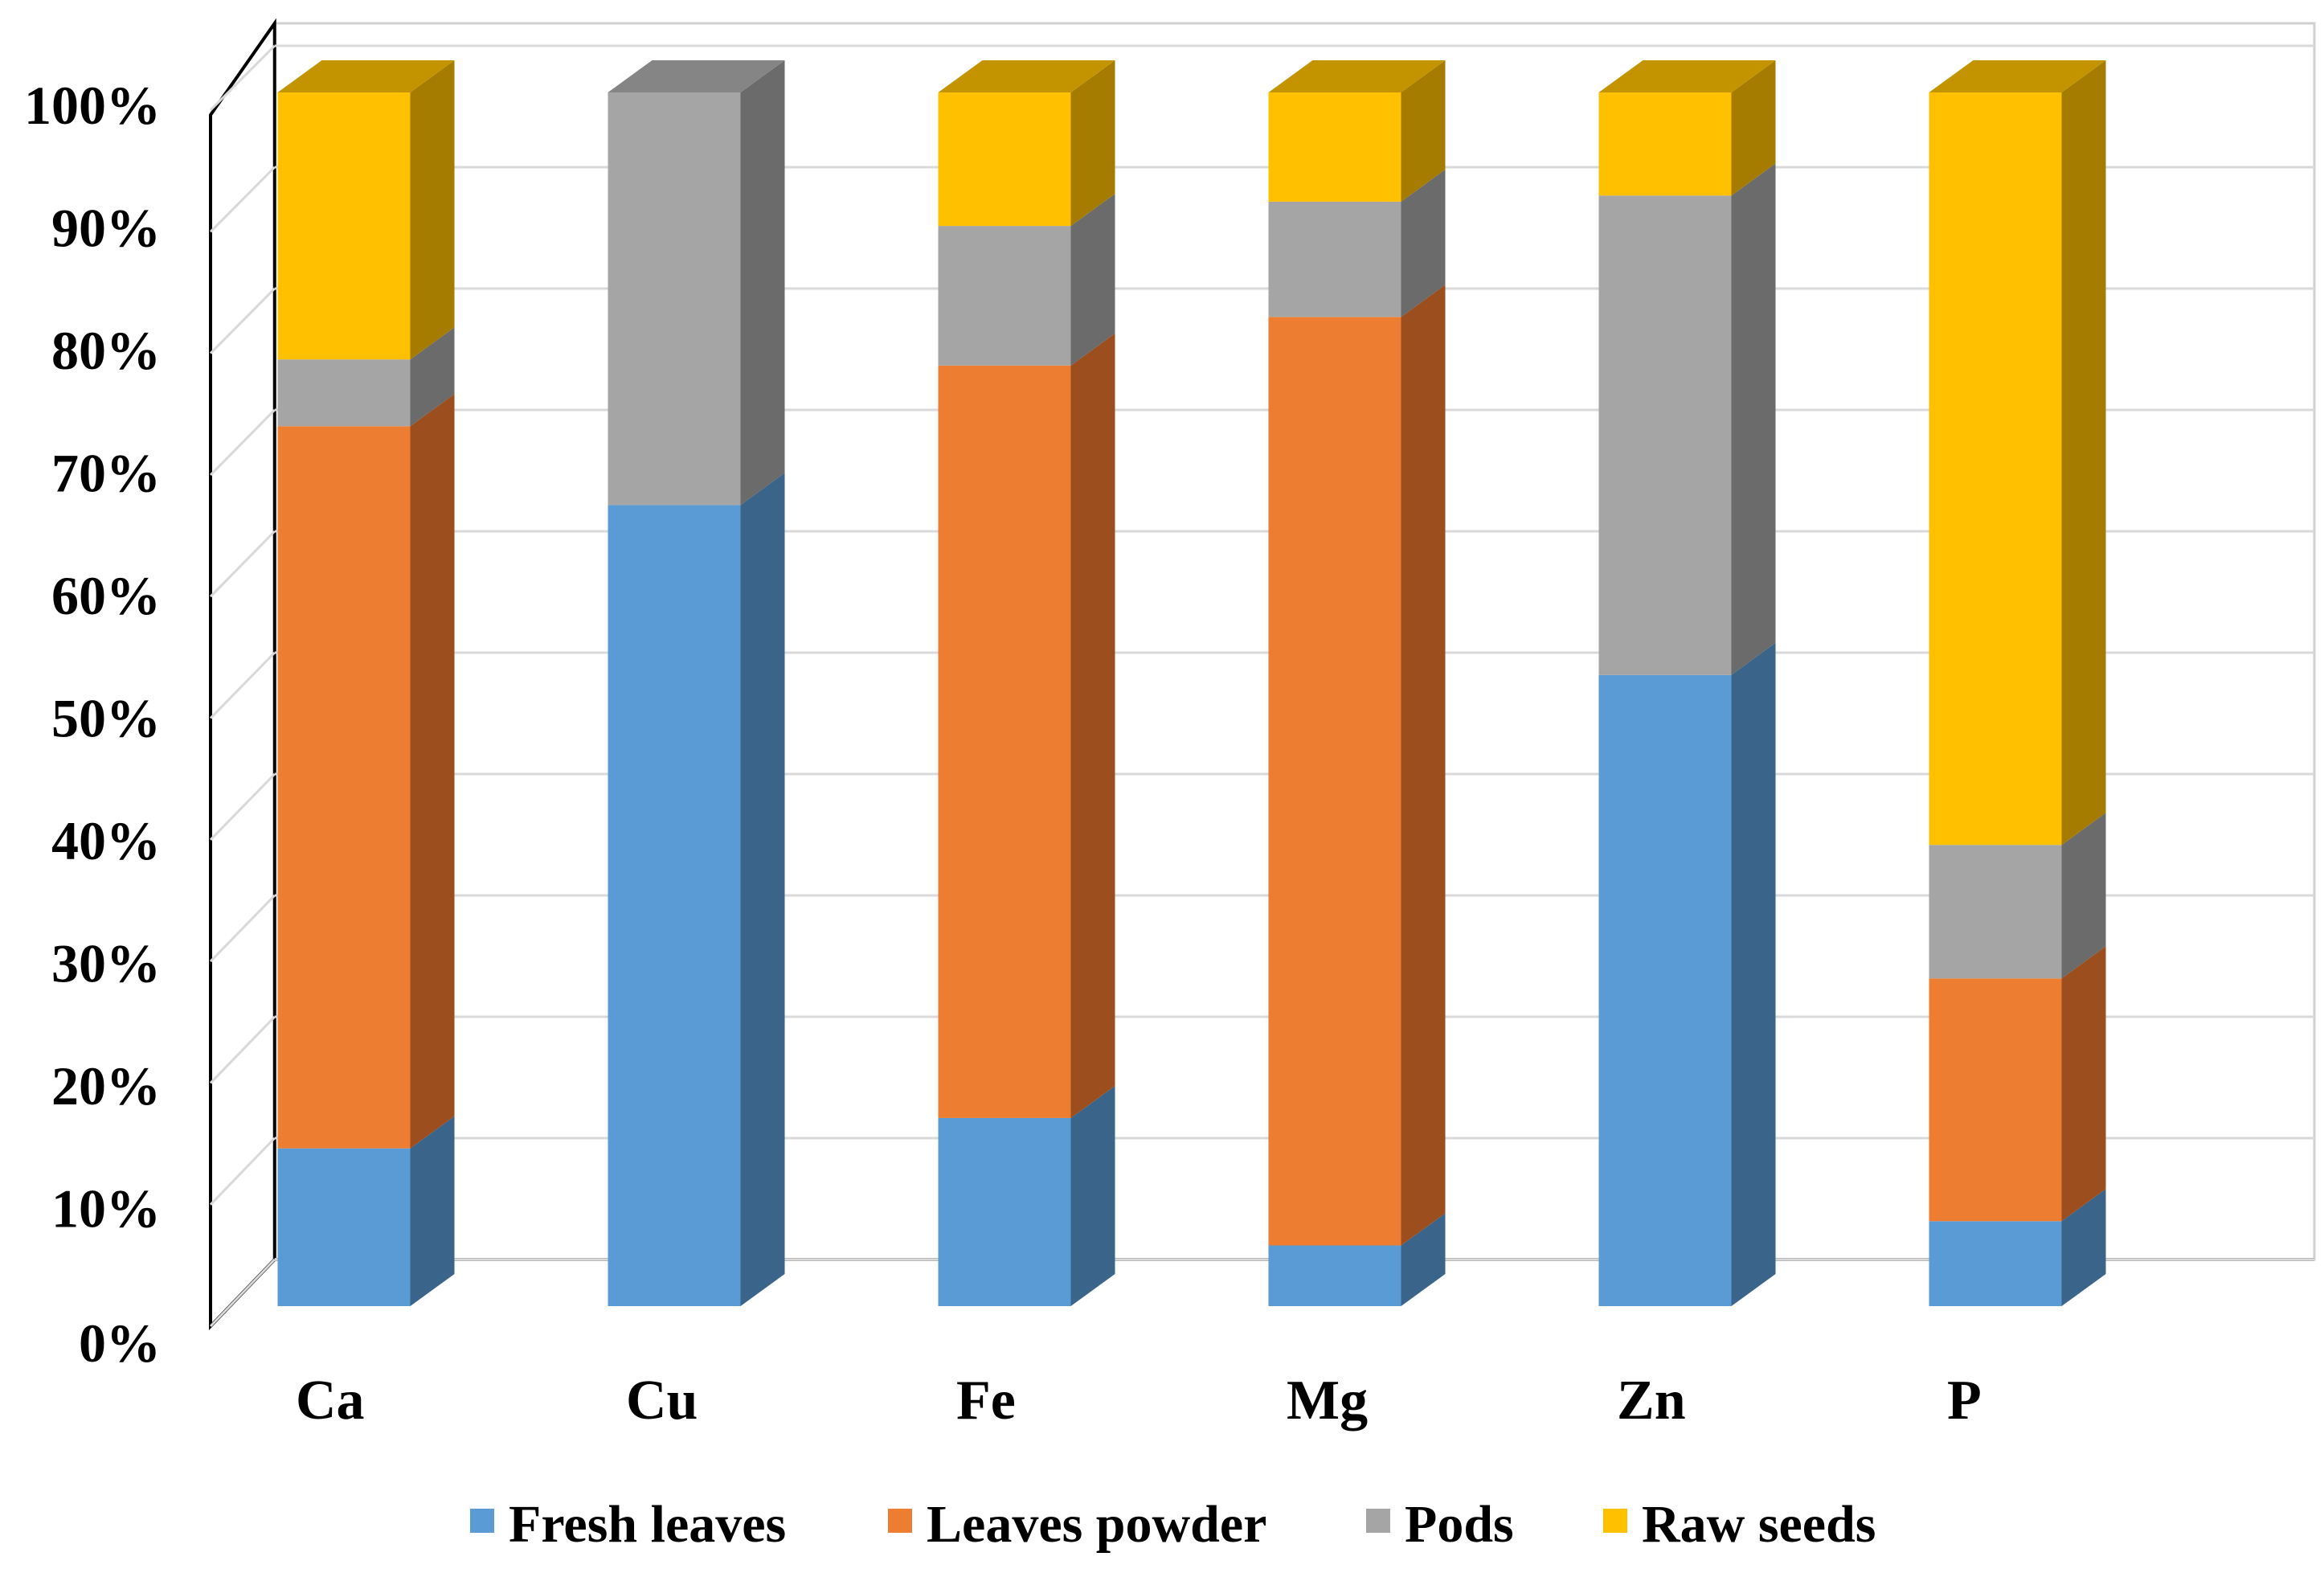  Describe the element at coordinates (106, 595) in the screenshot. I see `y-tick-label: 60%` at that location.